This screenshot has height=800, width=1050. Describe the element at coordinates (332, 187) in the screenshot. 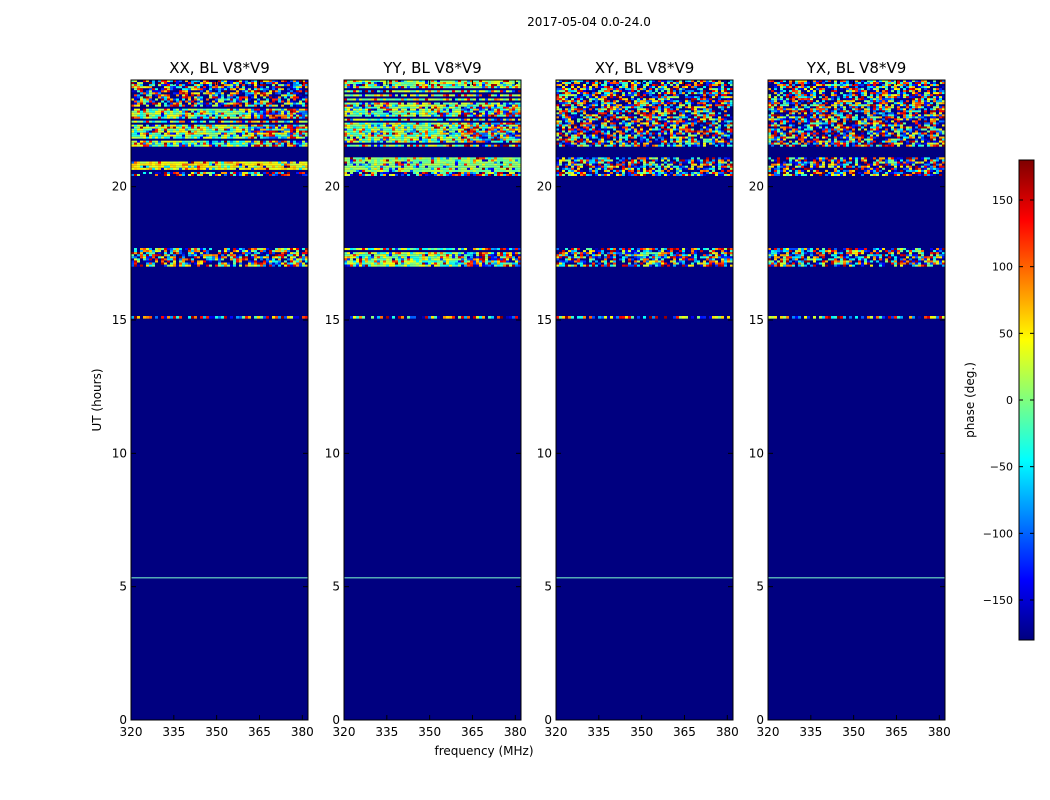

I see `y-tick-label: 20` at that location.